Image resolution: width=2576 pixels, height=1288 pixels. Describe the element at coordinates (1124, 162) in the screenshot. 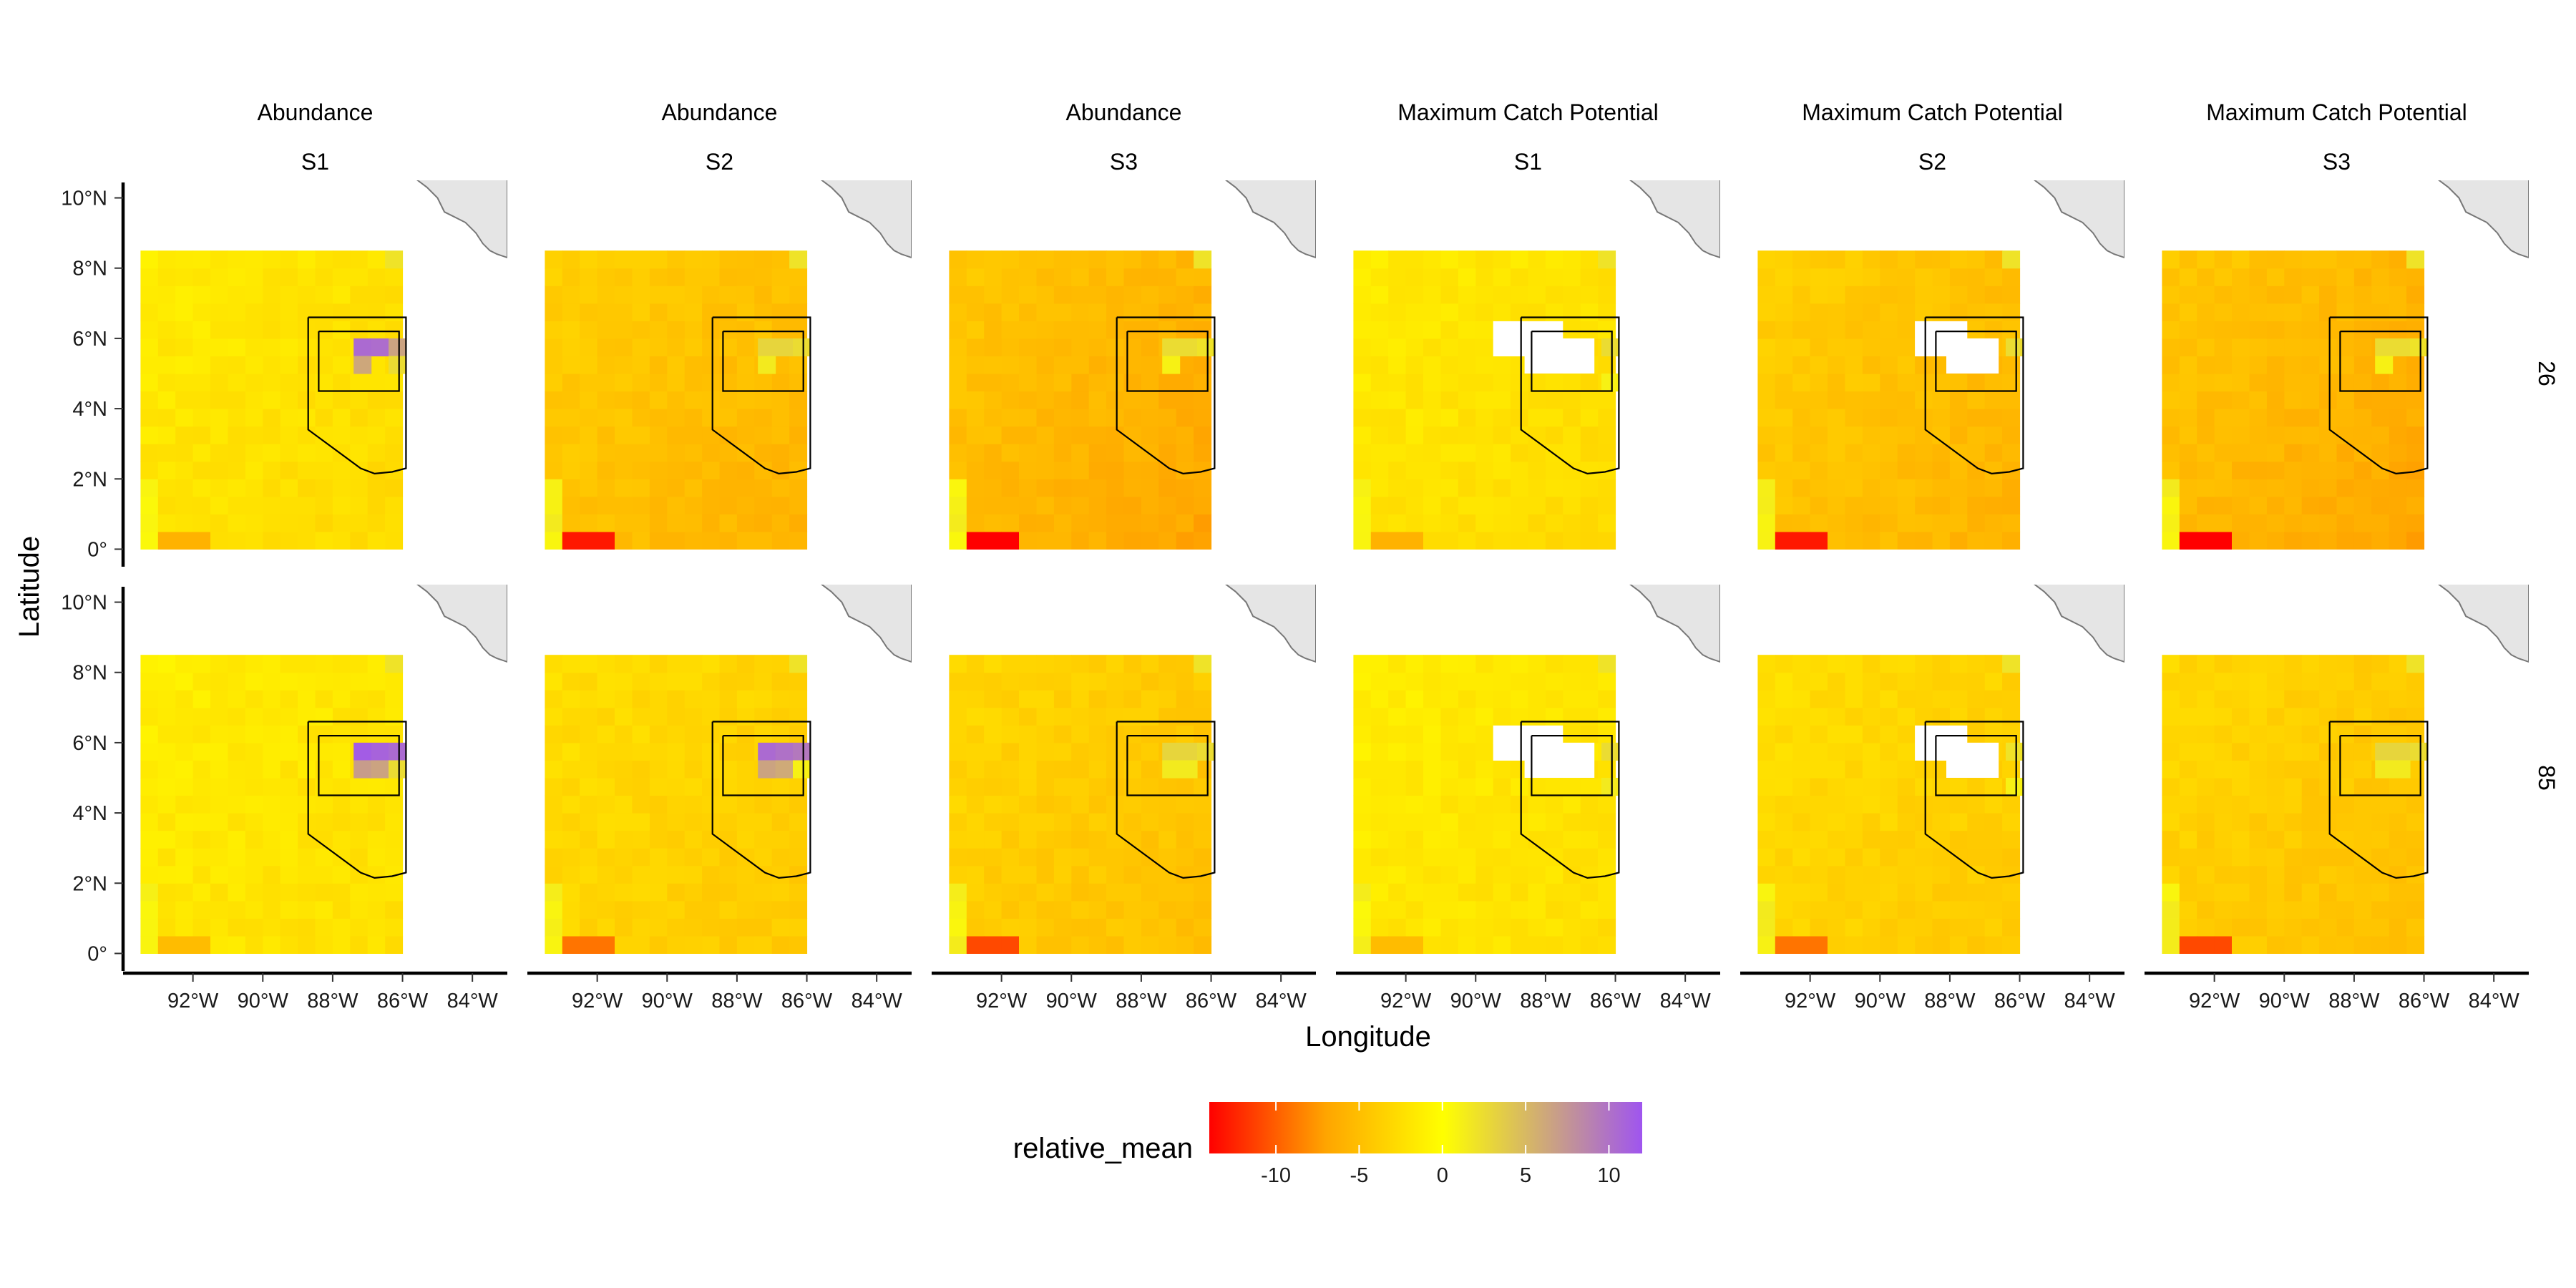

I see `facet-strip-bottom: S3` at that location.